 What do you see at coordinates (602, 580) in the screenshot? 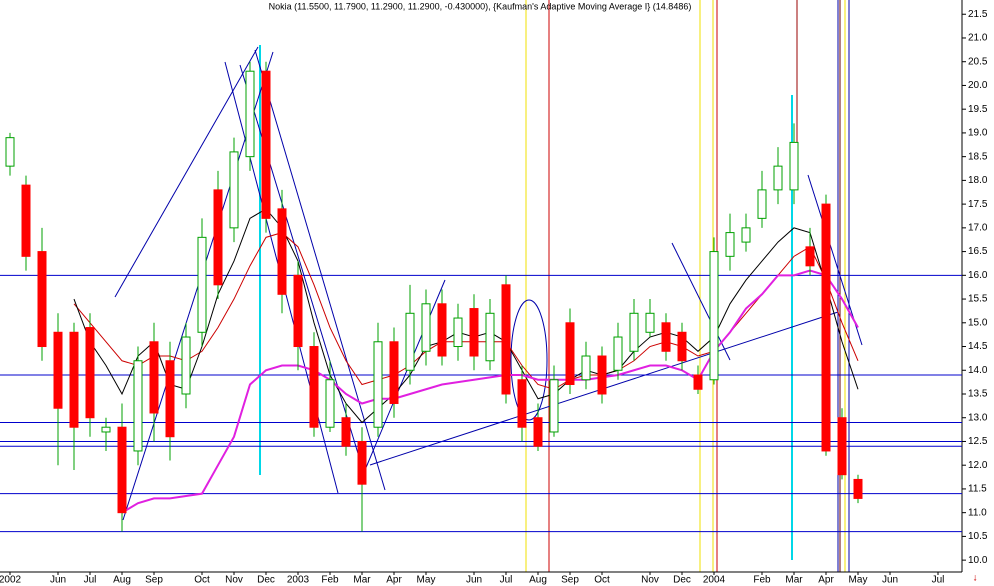
I see `x-tick-label: Oct` at bounding box center [602, 580].